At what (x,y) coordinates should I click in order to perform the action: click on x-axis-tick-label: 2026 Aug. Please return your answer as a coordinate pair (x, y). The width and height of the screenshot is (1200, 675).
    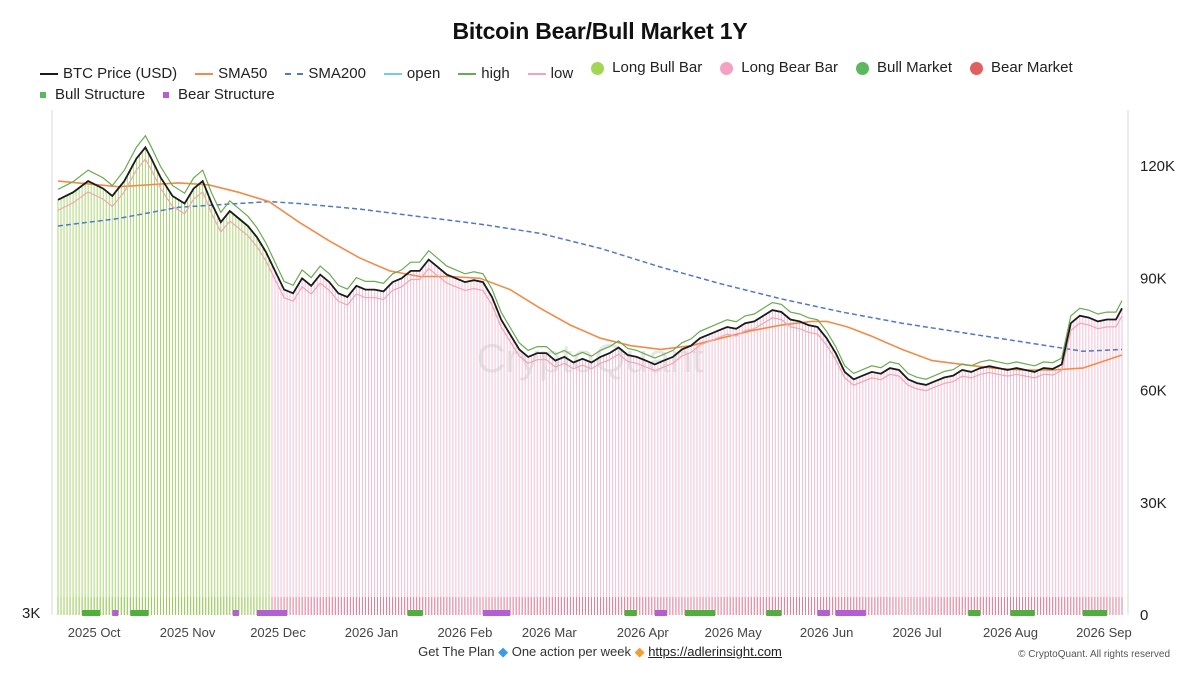
    Looking at the image, I should click on (1010, 632).